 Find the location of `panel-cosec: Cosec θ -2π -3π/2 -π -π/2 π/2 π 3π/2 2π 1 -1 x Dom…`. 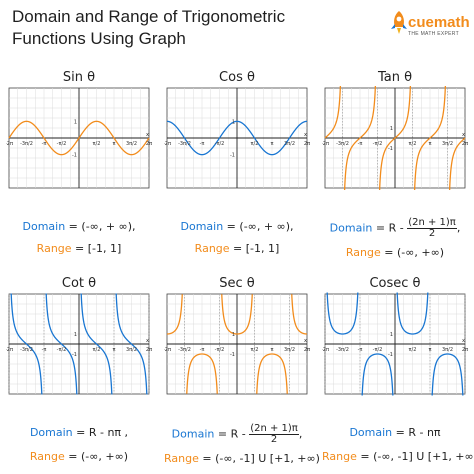

panel-cosec: Cosec θ -2π -3π/2 -π -π/2 π/2 π 3π/2 2π 1 -1 x Dom… is located at coordinates (398, 371).